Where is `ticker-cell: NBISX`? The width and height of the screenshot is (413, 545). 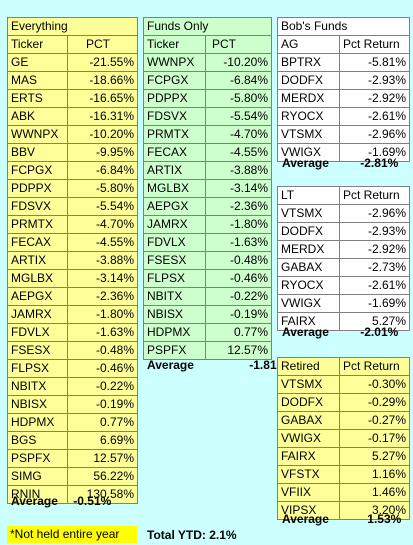
ticker-cell: NBISX is located at coordinates (174, 314).